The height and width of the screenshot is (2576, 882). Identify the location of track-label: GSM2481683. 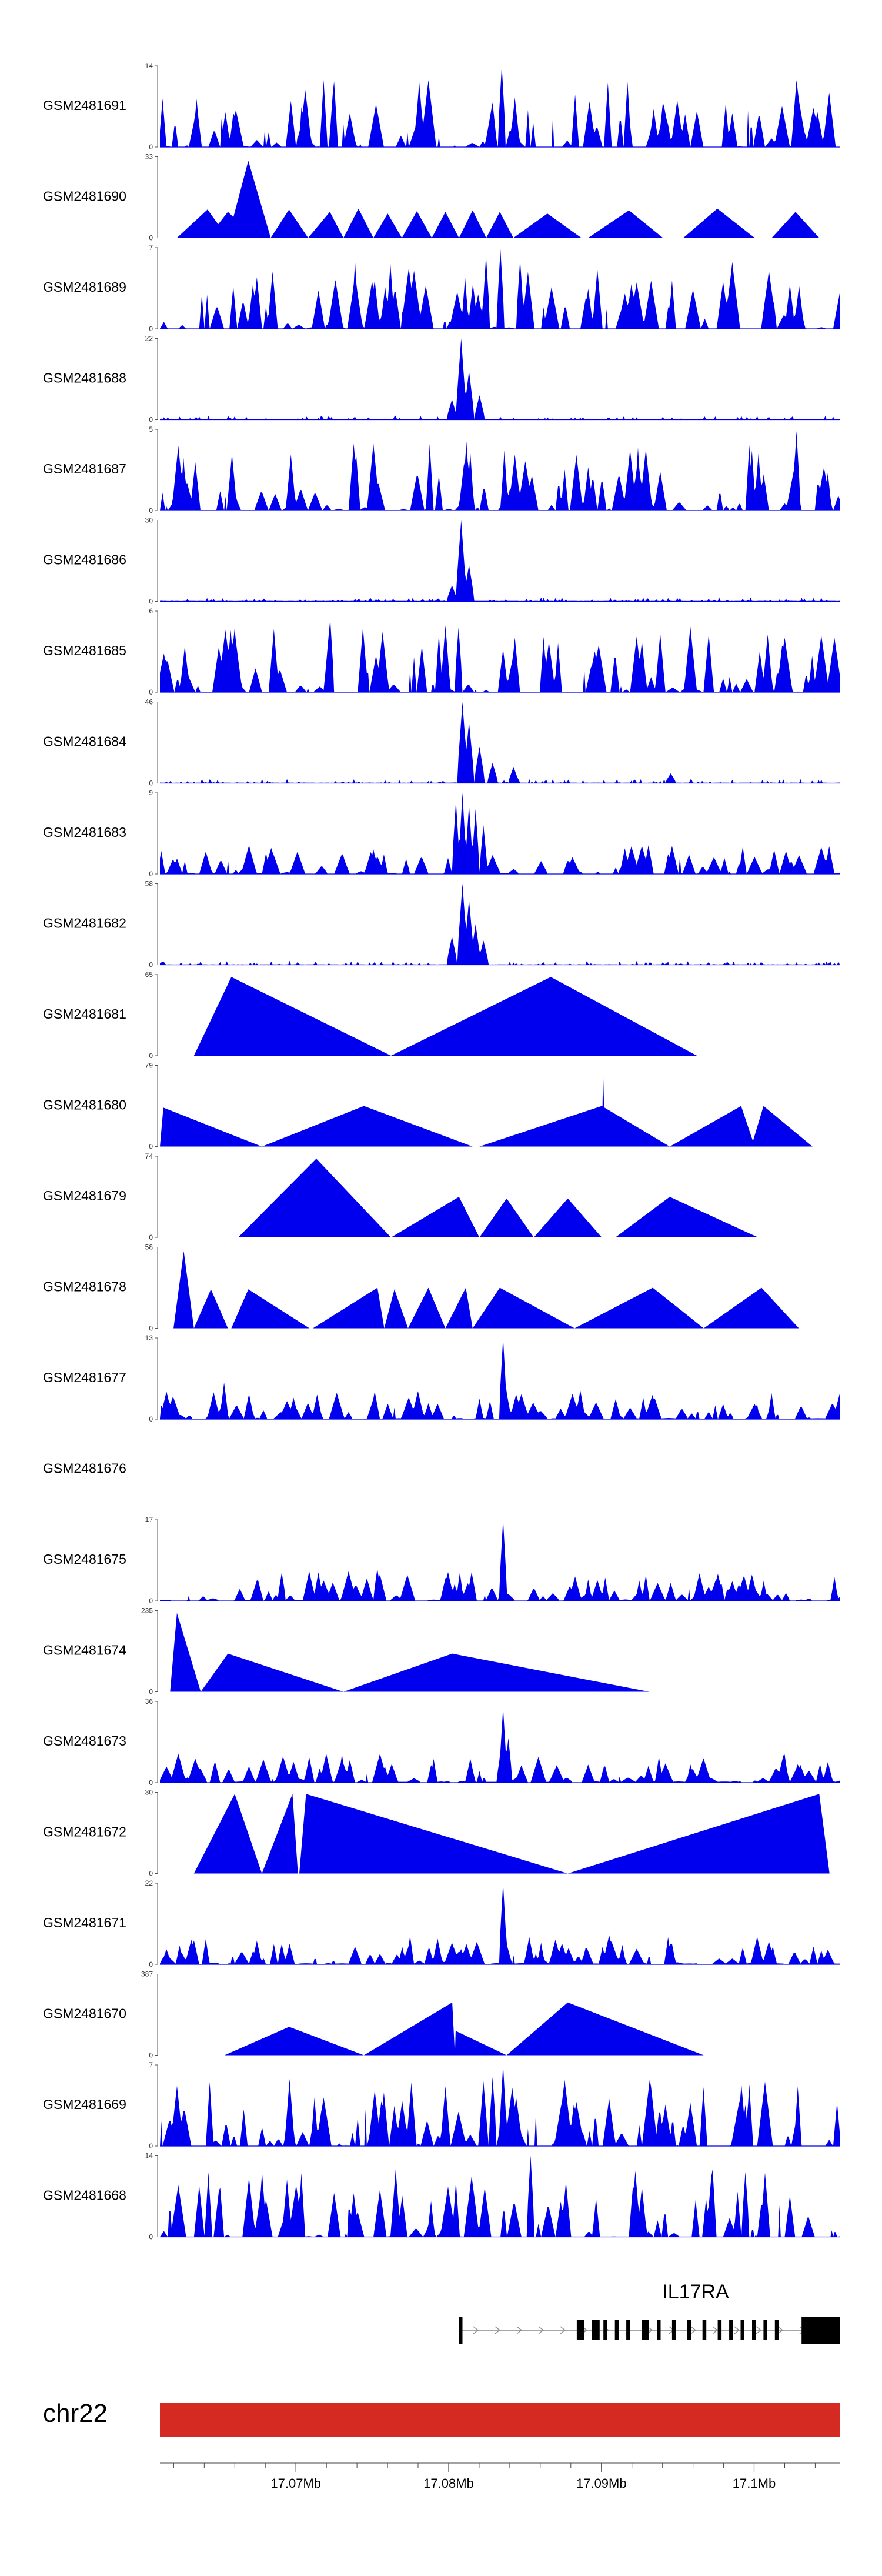
(84, 832).